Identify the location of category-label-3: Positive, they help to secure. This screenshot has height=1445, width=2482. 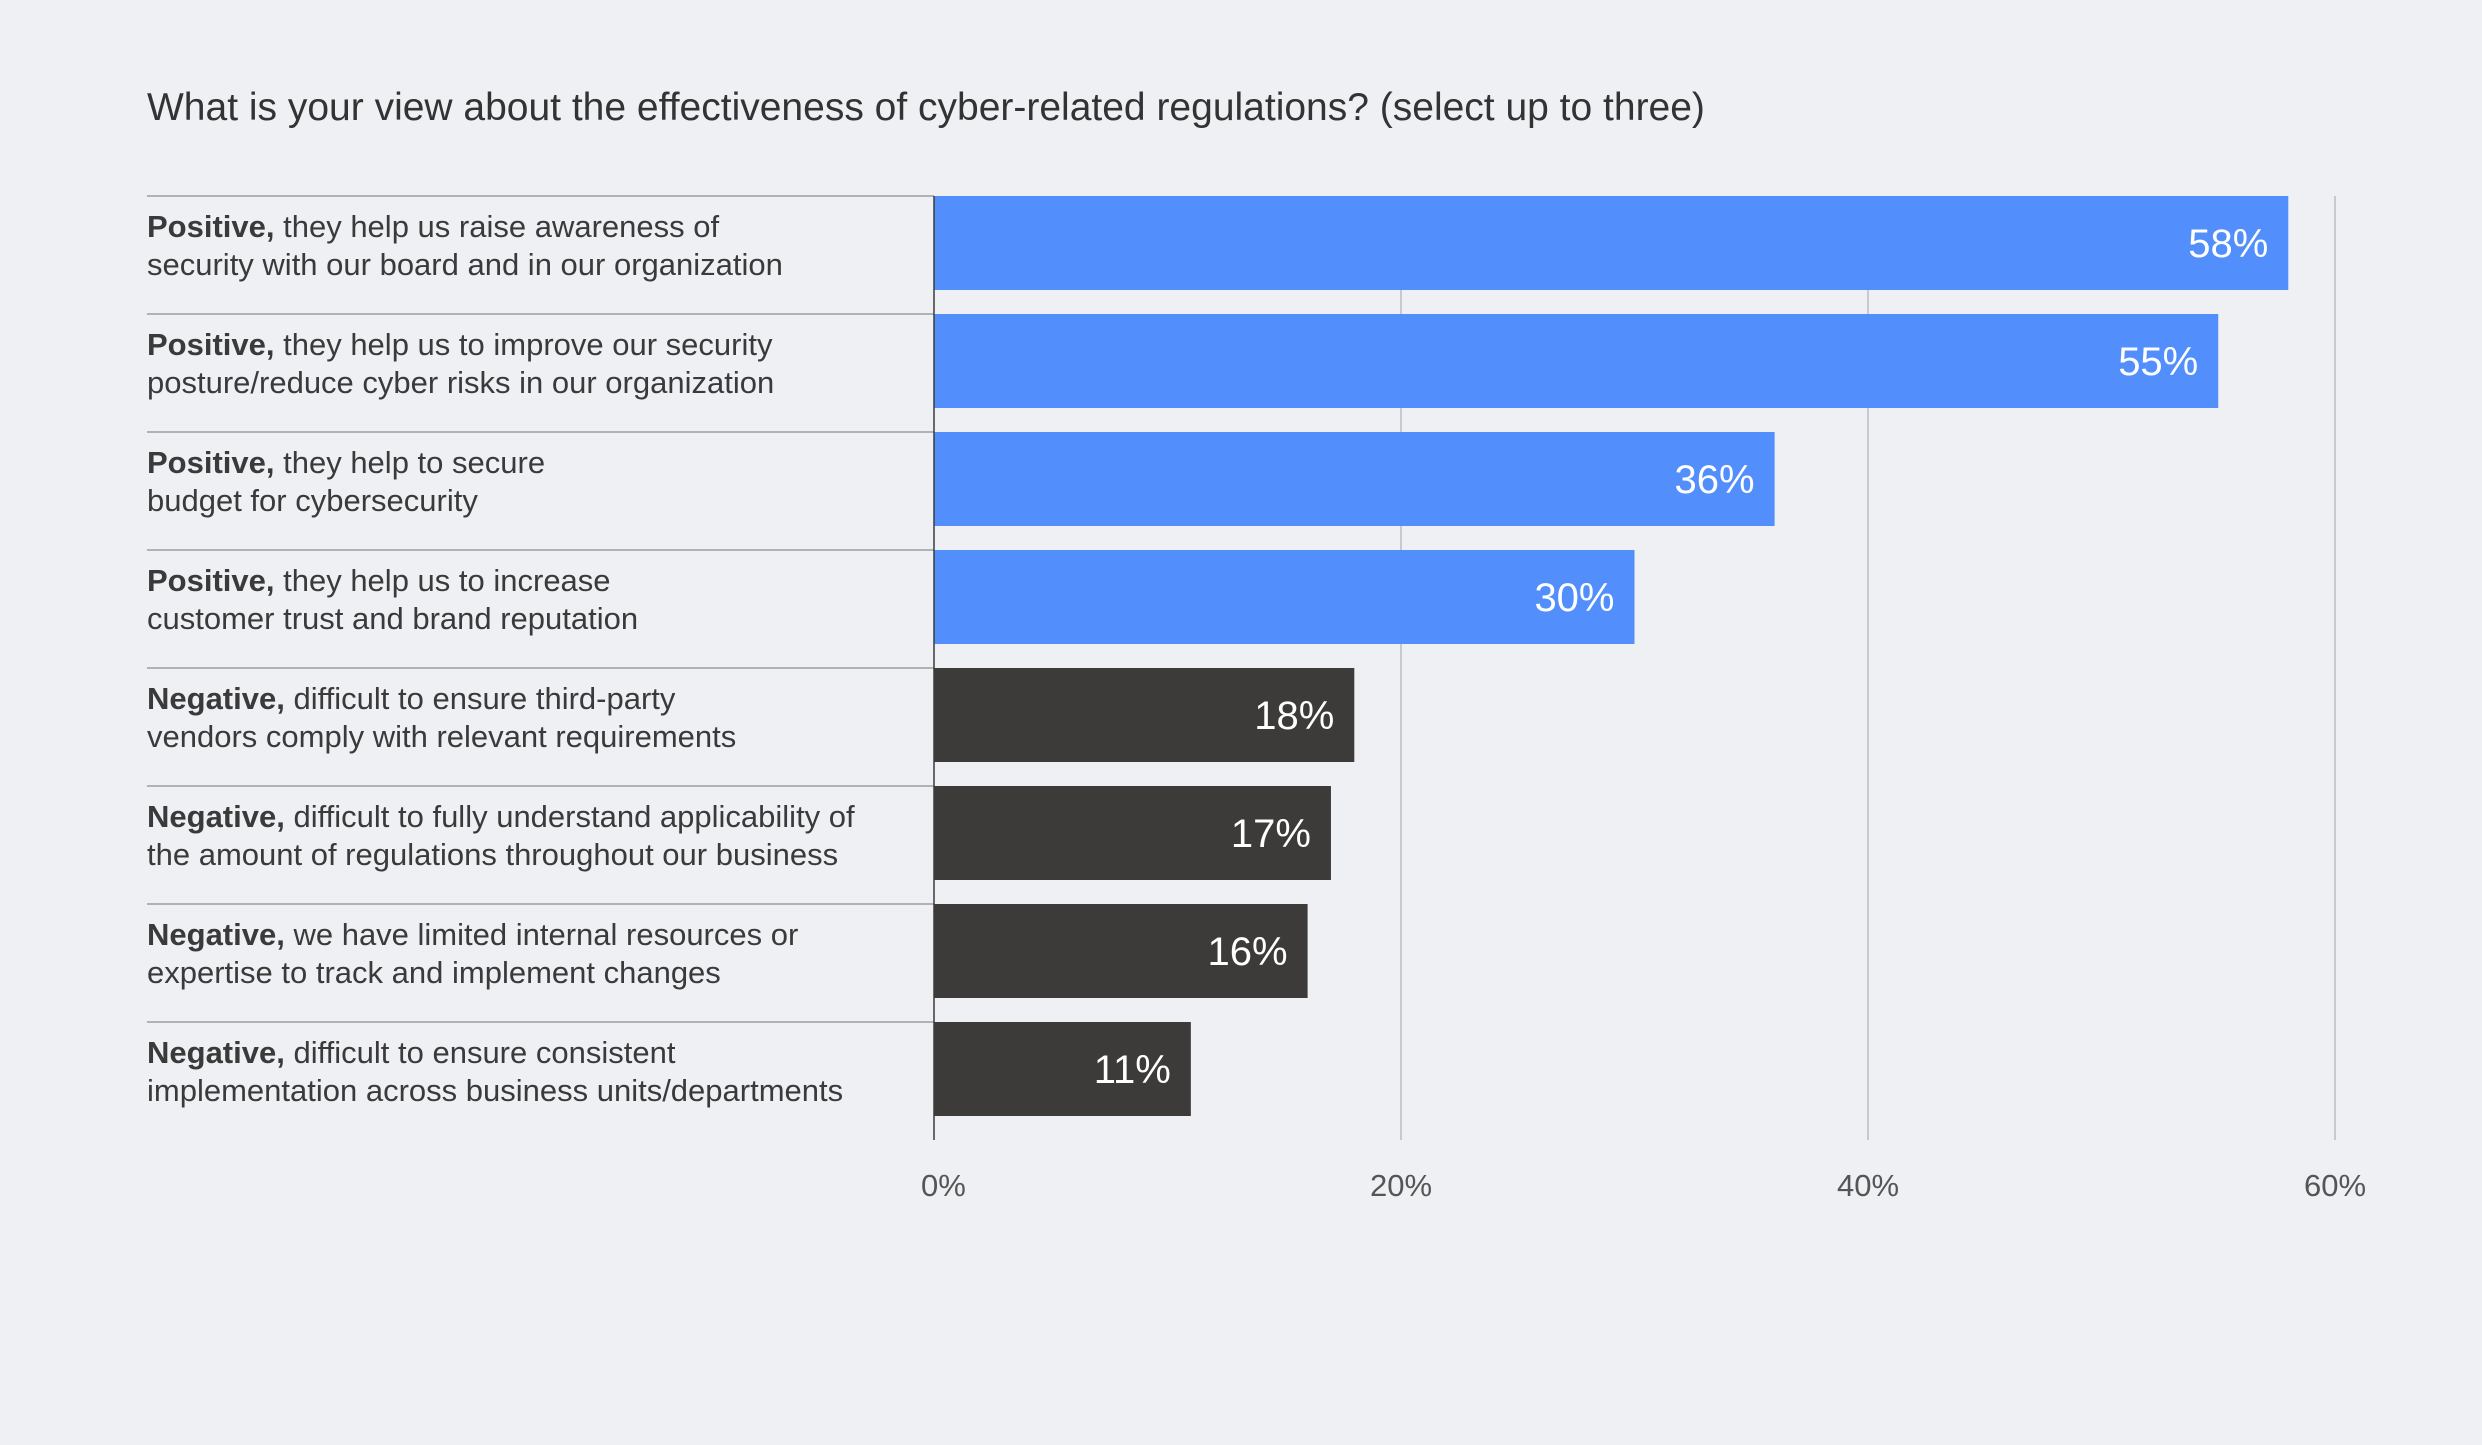
(346, 462).